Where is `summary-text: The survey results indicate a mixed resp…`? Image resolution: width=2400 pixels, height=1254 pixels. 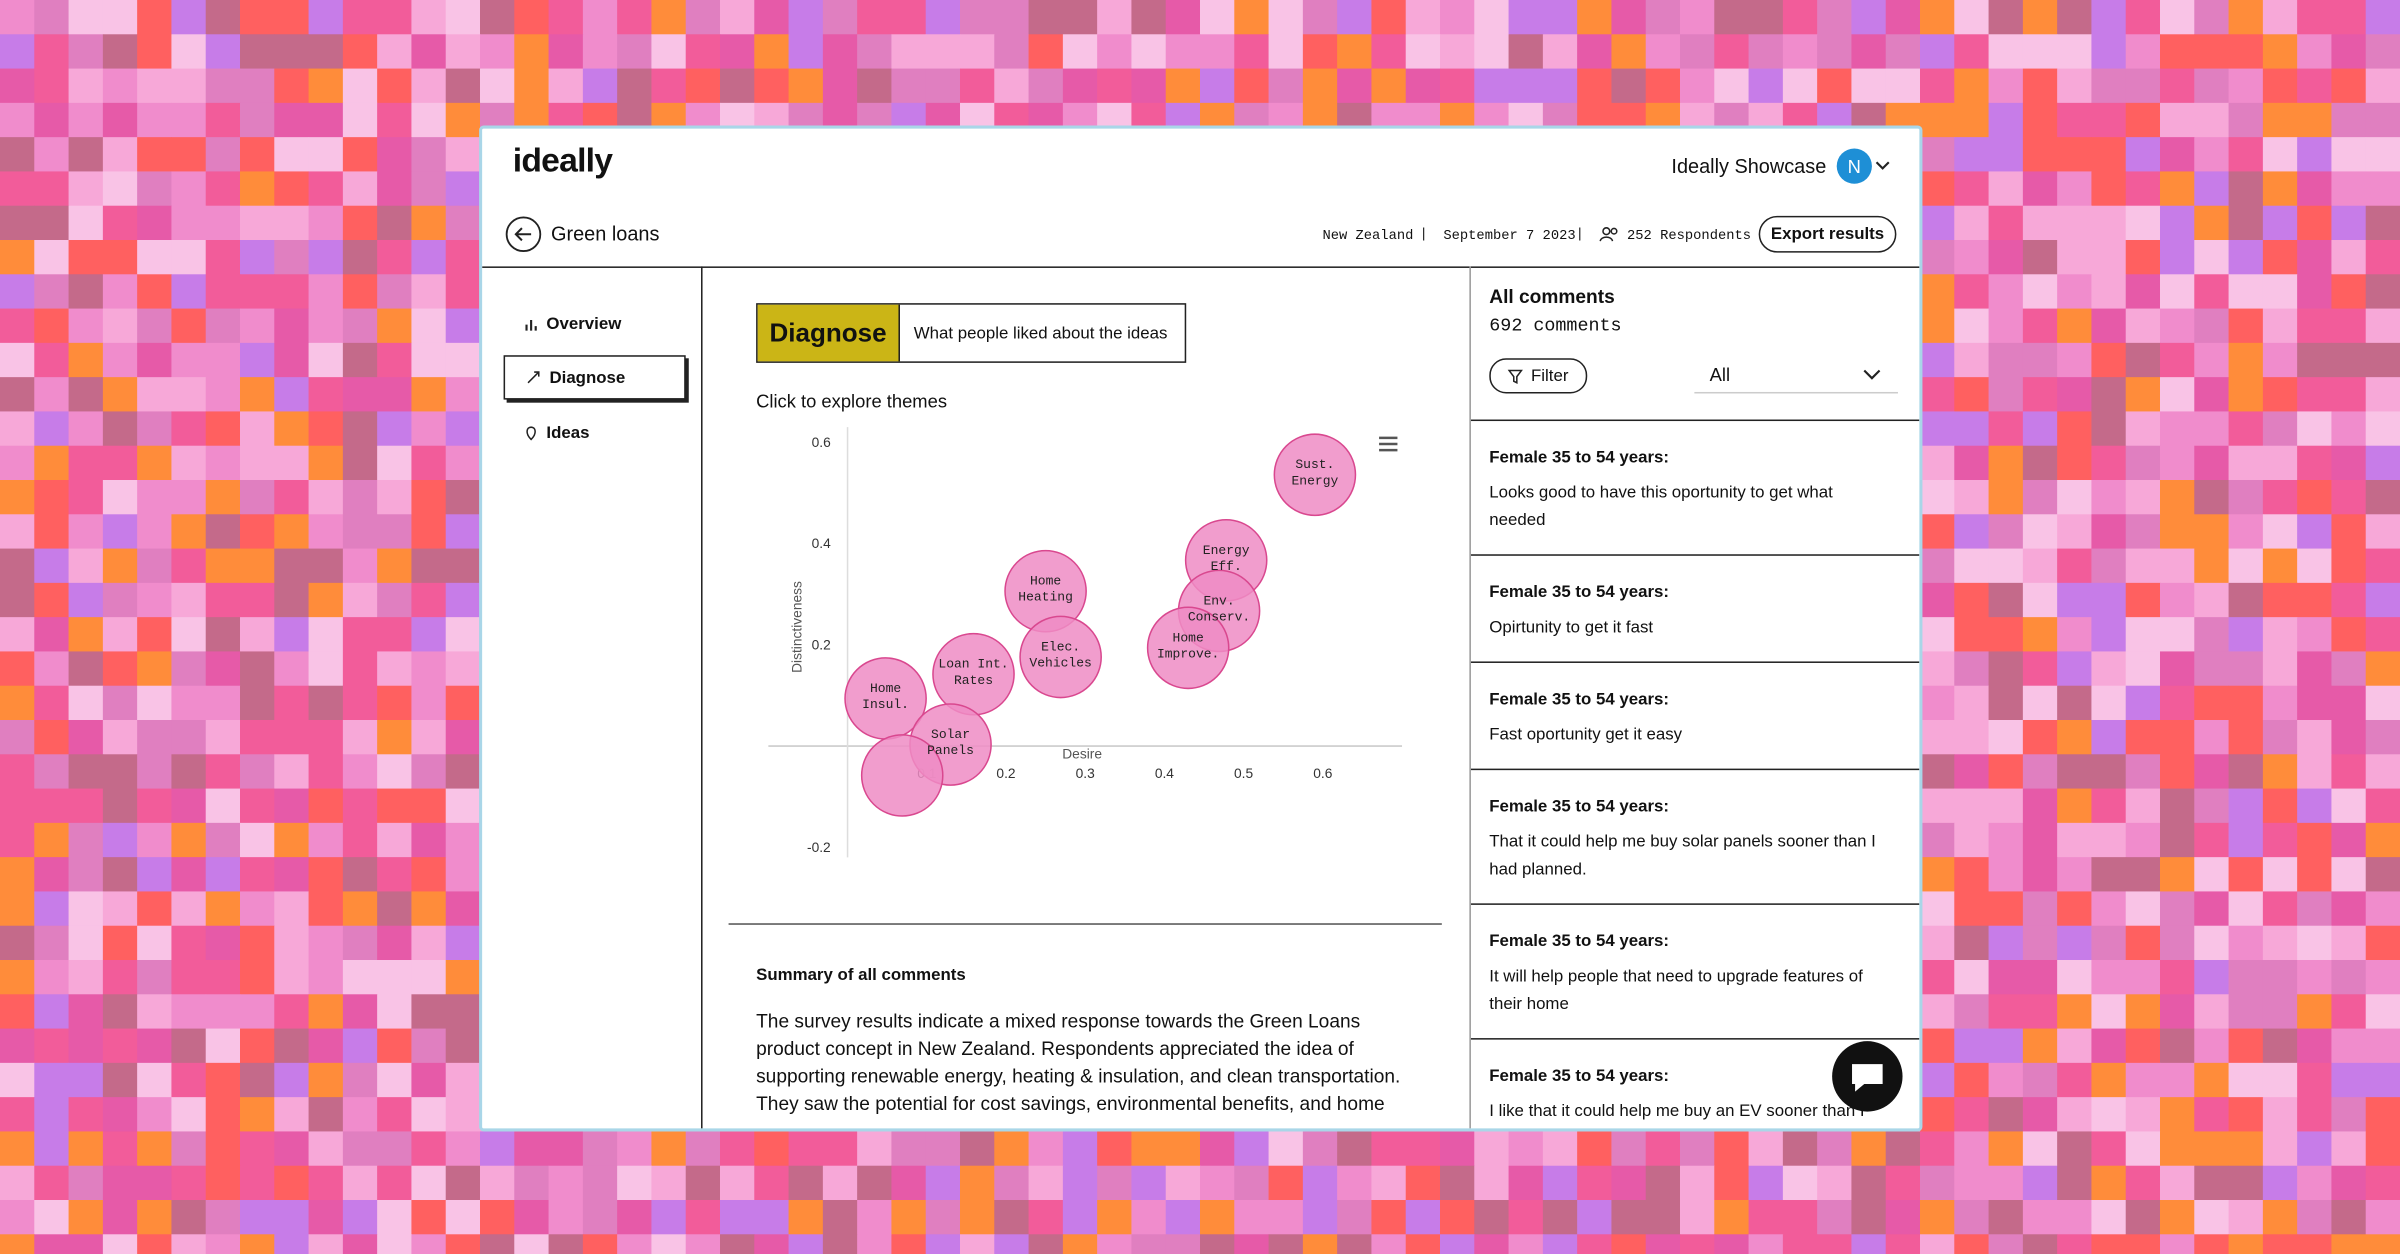 summary-text: The survey results indicate a mixed resp… is located at coordinates (1078, 1062).